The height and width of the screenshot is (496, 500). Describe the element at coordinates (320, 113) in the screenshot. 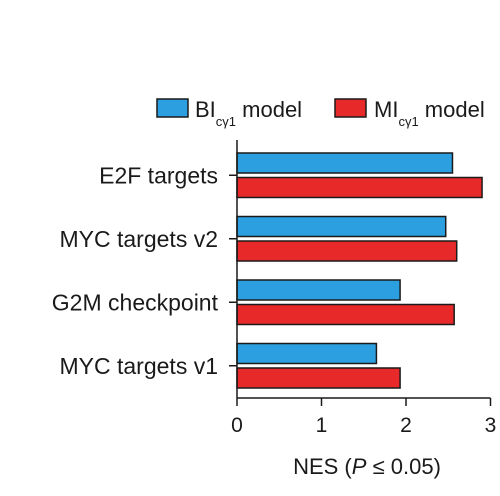

I see `legend: BIcγ1 model MIcγ1 model` at that location.